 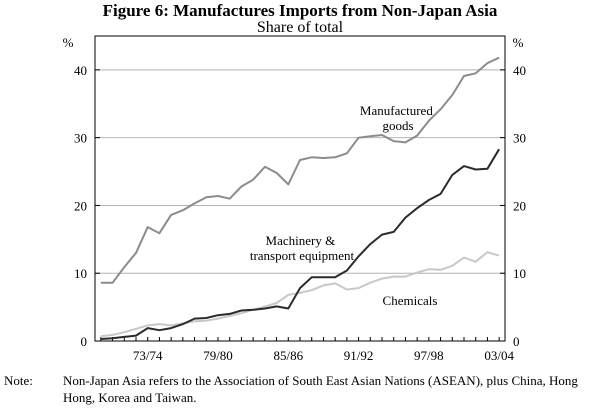 I want to click on y-tick-label-right: 0, so click(x=516, y=341).